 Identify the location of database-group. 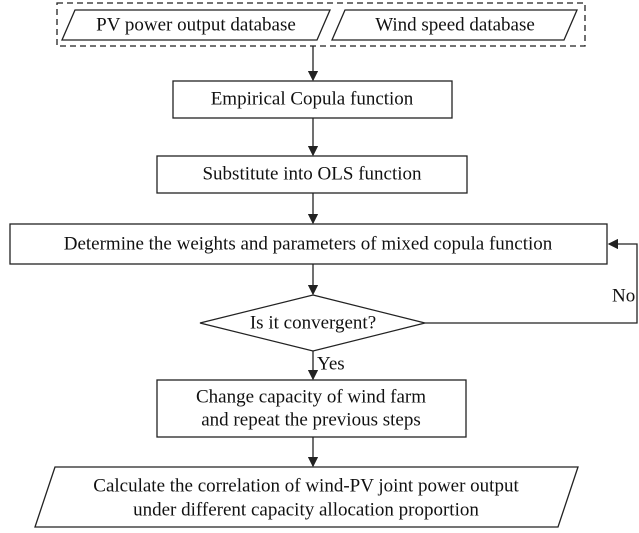
(321, 24).